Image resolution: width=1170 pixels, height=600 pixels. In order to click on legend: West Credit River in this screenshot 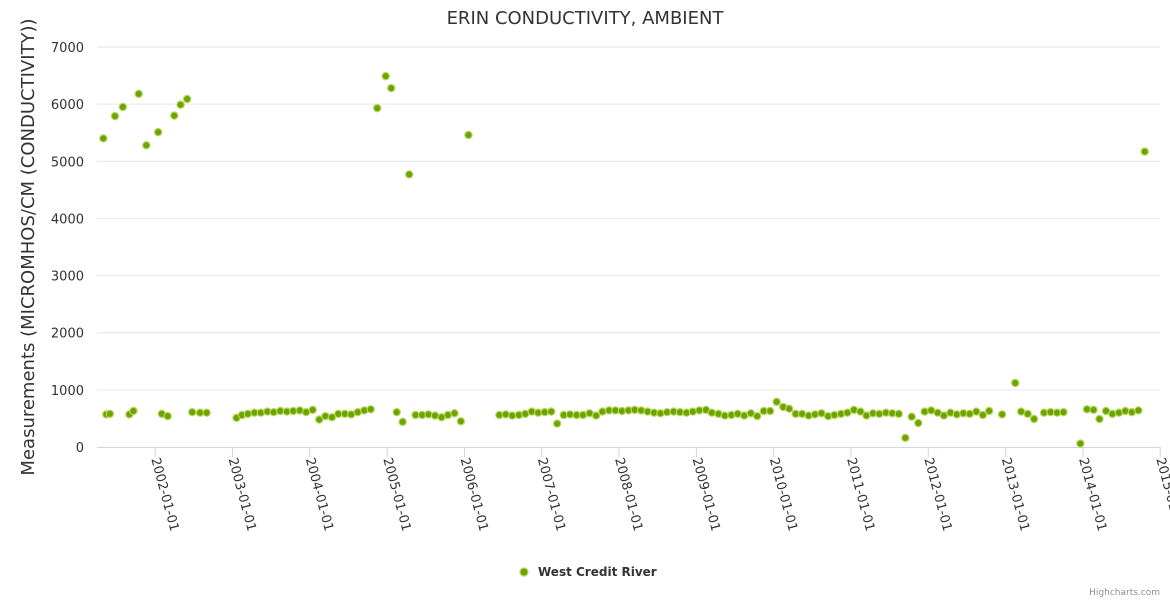, I will do `click(588, 572)`.